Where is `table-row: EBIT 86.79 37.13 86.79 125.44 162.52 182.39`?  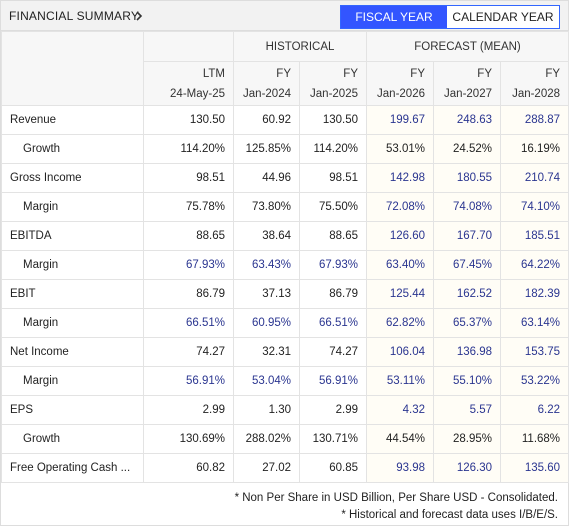 table-row: EBIT 86.79 37.13 86.79 125.44 162.52 182.39 is located at coordinates (285, 294).